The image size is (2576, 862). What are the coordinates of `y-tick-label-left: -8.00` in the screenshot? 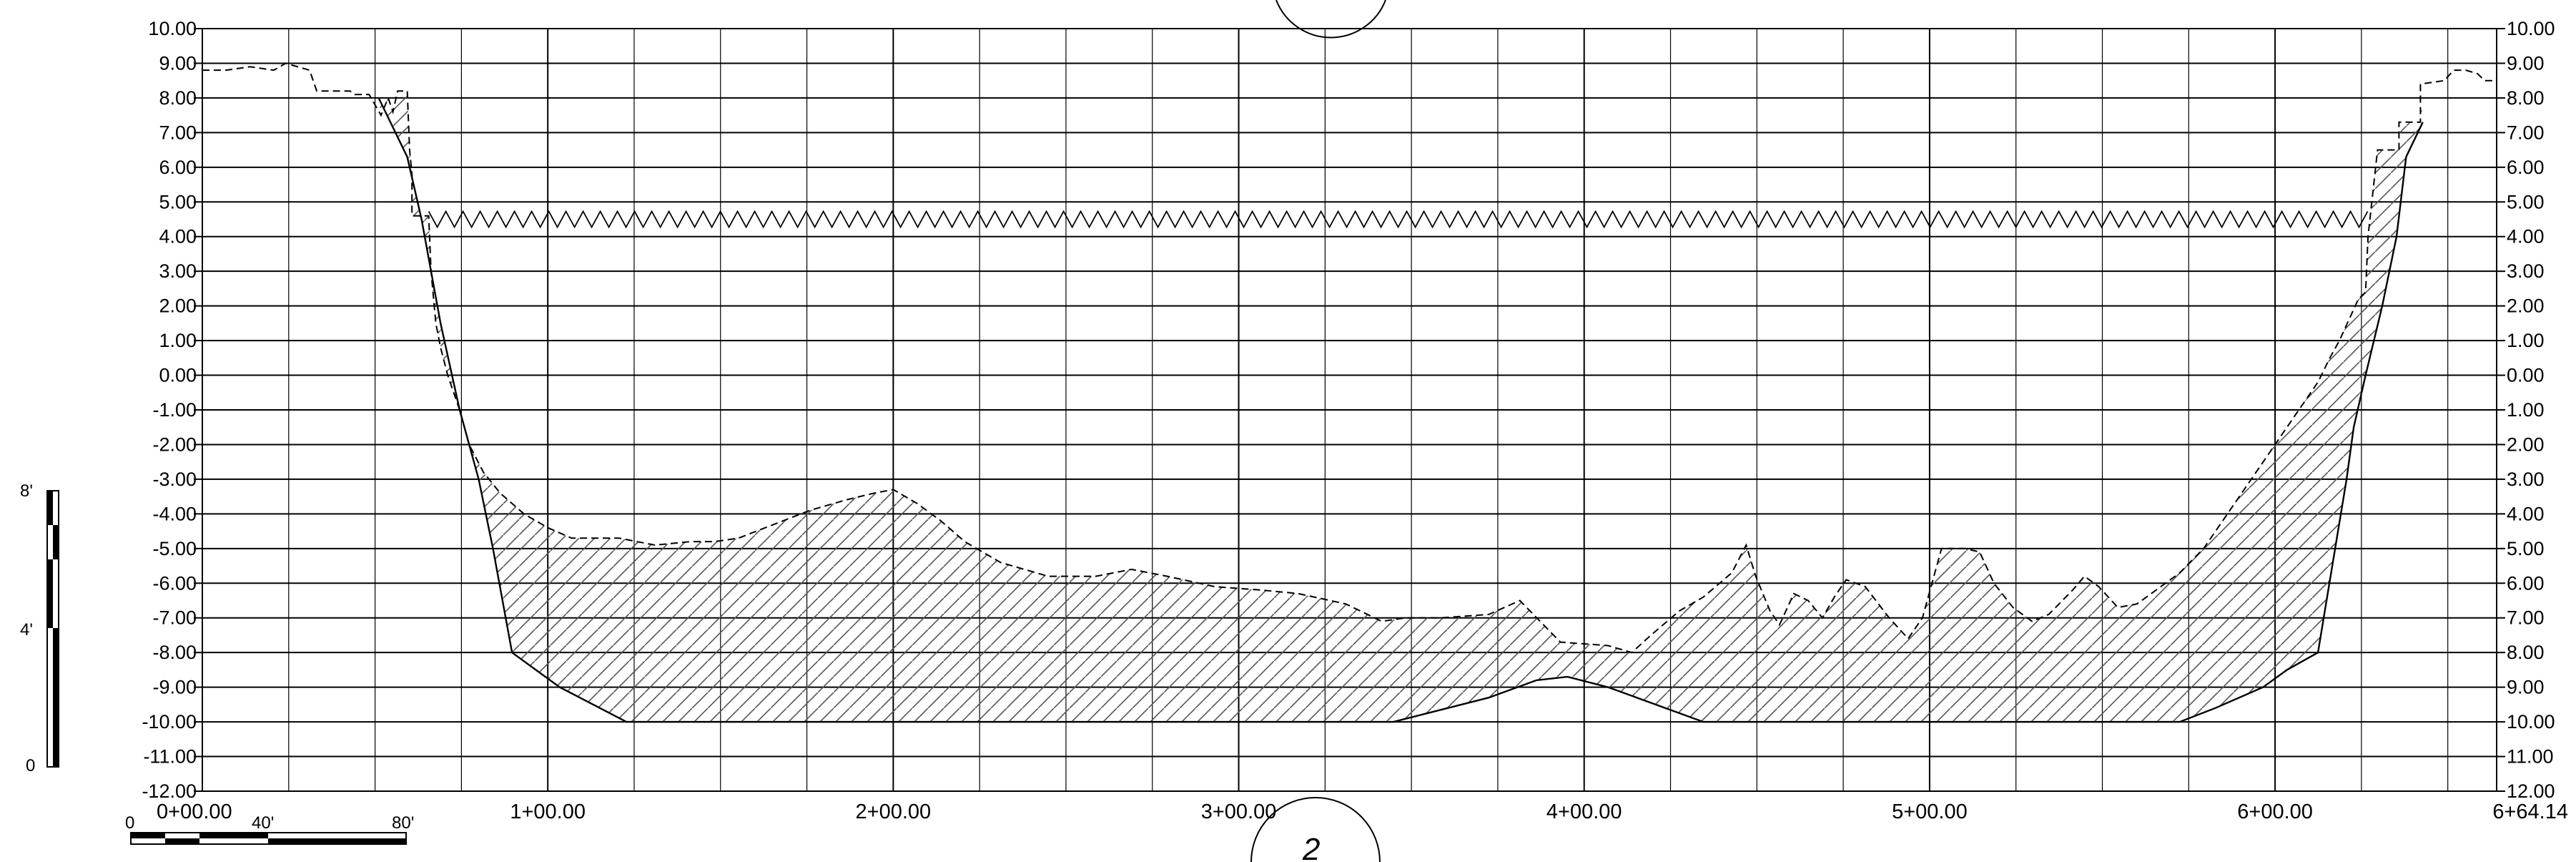 It's located at (174, 653).